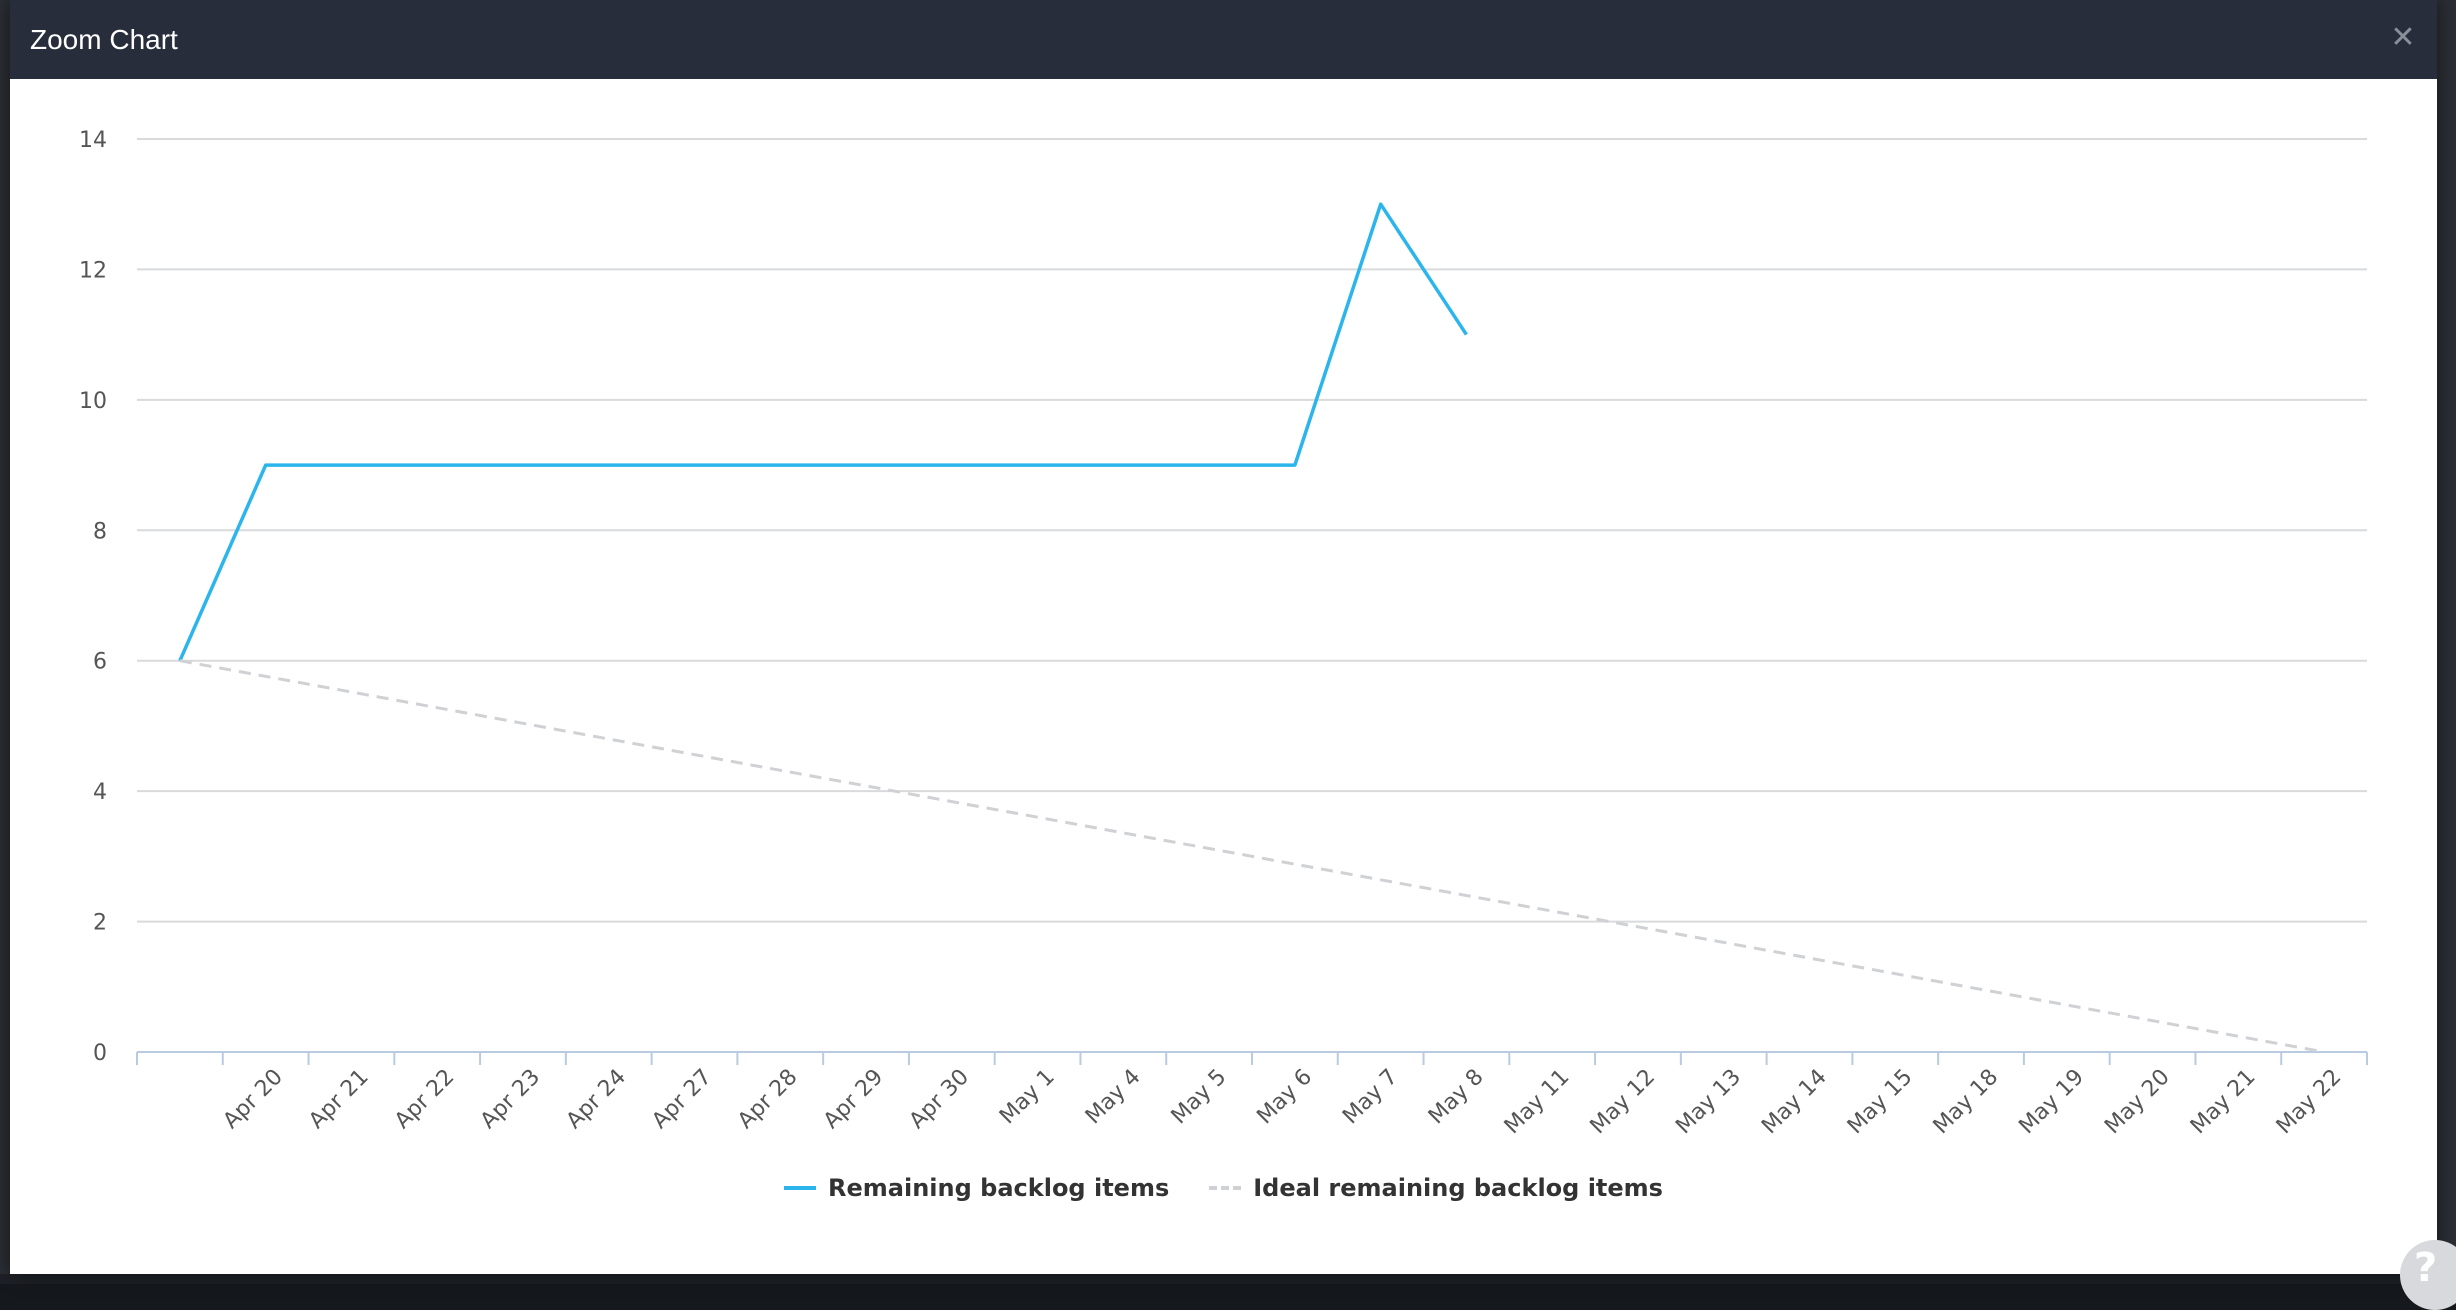  What do you see at coordinates (1966, 1102) in the screenshot?
I see `x-tick-label: May 18` at bounding box center [1966, 1102].